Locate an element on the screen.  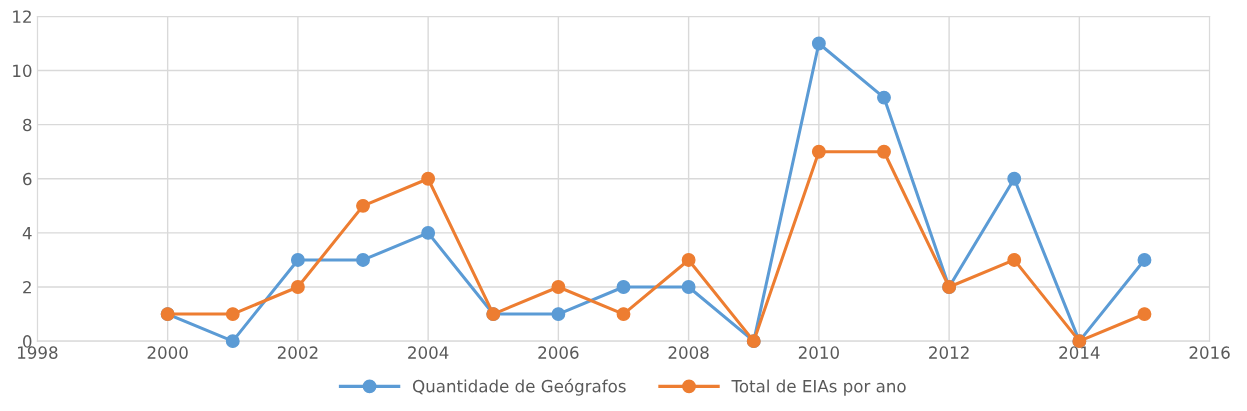
y-tick-label: 2 is located at coordinates (27, 287).